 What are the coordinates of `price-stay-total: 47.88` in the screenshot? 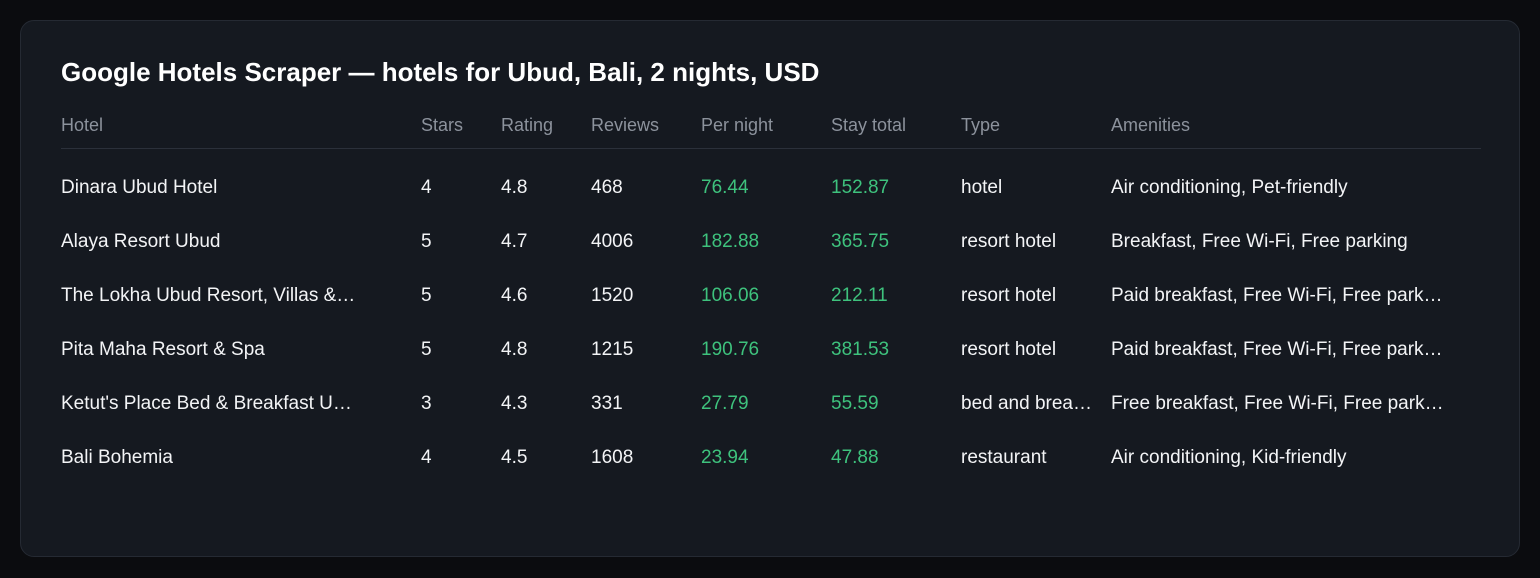 It's located at (855, 457).